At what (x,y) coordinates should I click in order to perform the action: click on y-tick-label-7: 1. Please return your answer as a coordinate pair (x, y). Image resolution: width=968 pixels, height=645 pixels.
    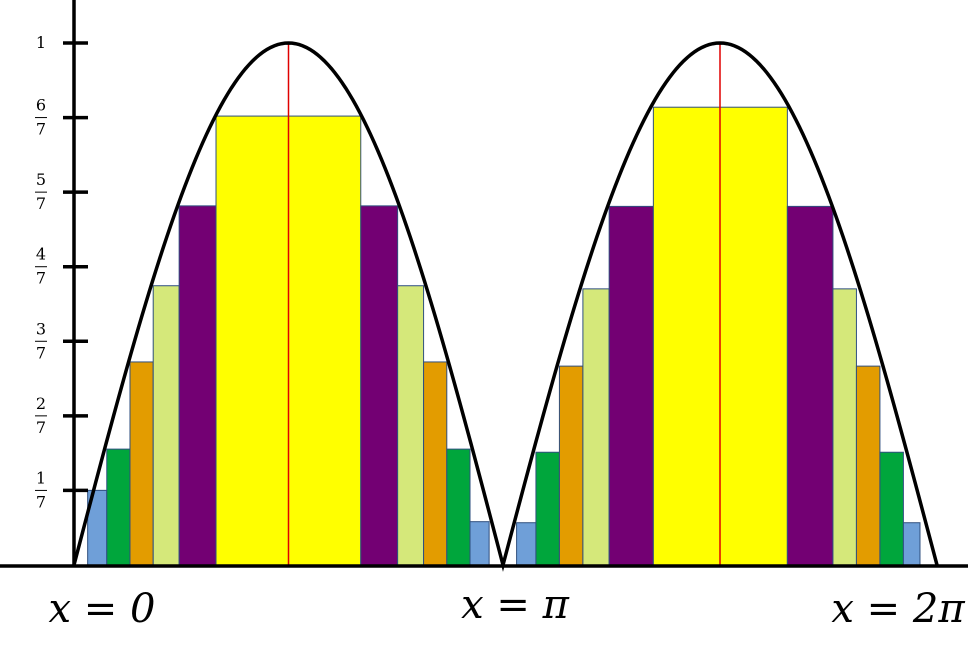
    Looking at the image, I should click on (41, 42).